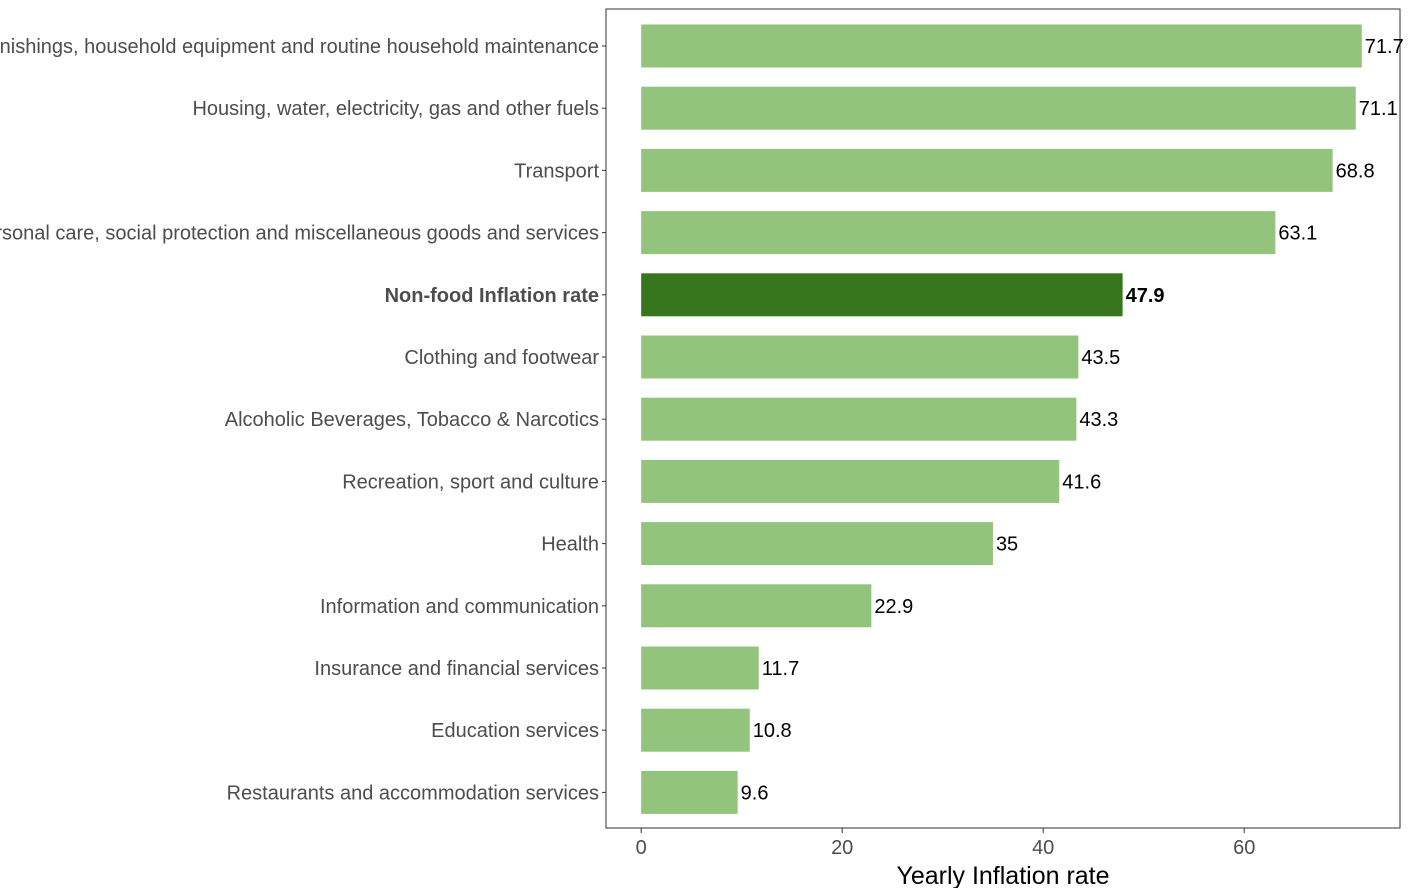  Describe the element at coordinates (515, 731) in the screenshot. I see `category-label: Education services` at that location.